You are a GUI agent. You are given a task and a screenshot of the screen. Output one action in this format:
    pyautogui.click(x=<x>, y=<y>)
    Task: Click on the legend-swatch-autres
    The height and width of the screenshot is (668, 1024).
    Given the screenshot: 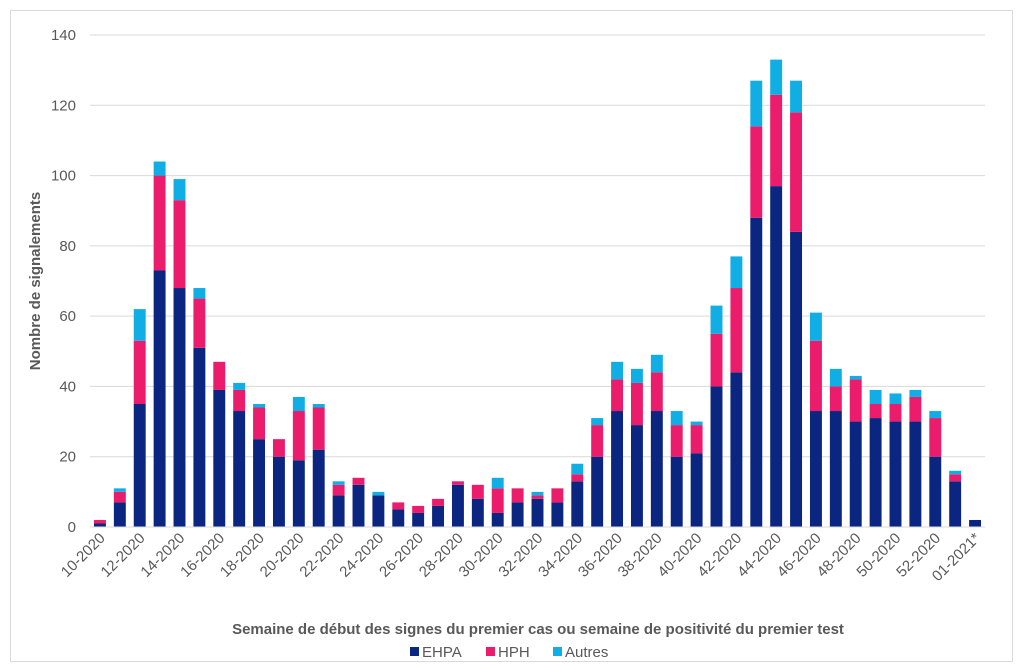 What is the action you would take?
    pyautogui.click(x=557, y=651)
    